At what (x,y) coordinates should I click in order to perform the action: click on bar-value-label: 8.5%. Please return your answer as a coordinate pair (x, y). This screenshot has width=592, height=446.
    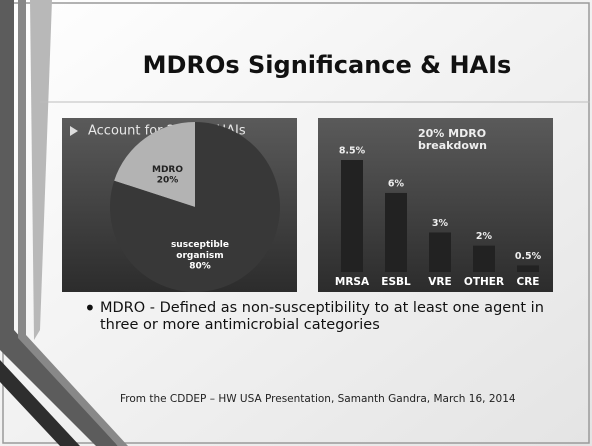
    Looking at the image, I should click on (352, 151).